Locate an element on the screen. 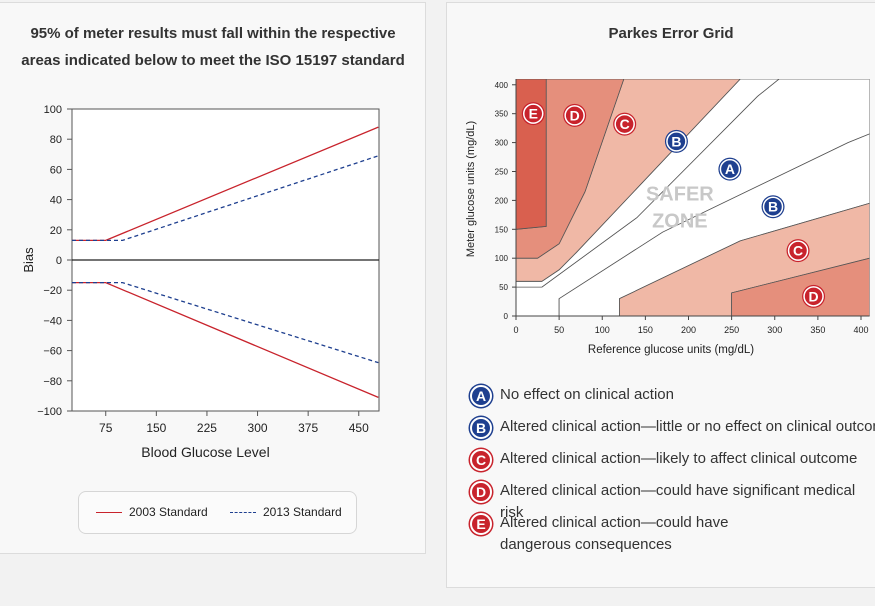 The image size is (875, 606). badge-c-icon: C is located at coordinates (481, 460).